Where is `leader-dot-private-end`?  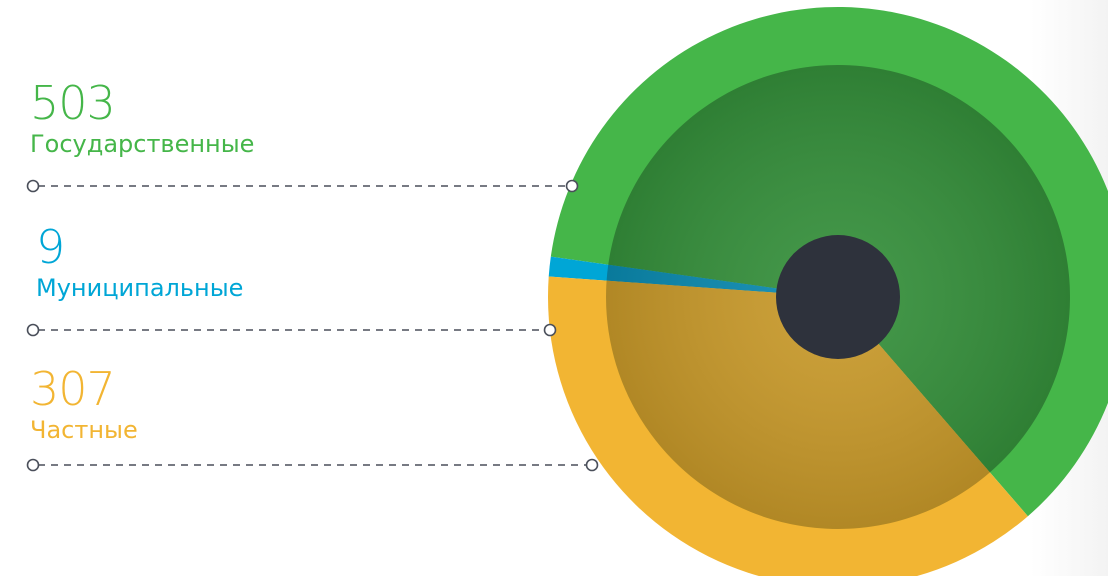
leader-dot-private-end is located at coordinates (592, 465).